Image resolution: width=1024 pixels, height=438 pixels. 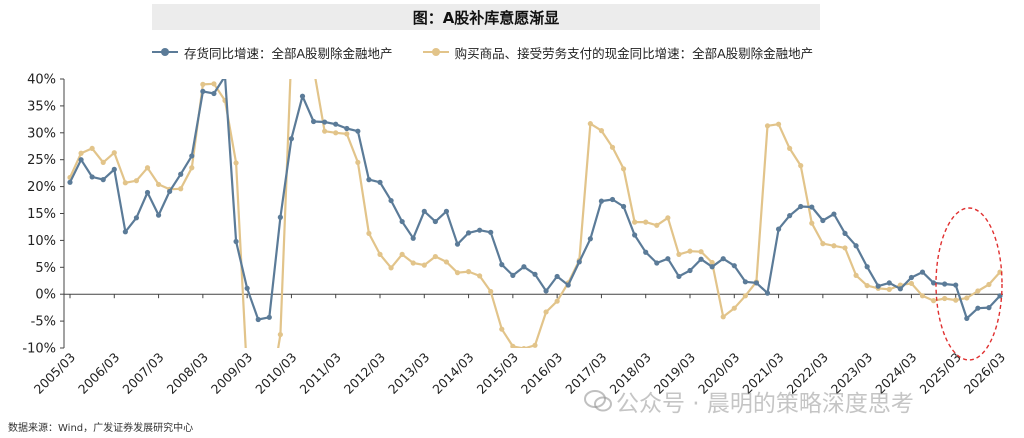 I want to click on legend-swatch-inventory, so click(x=165, y=52).